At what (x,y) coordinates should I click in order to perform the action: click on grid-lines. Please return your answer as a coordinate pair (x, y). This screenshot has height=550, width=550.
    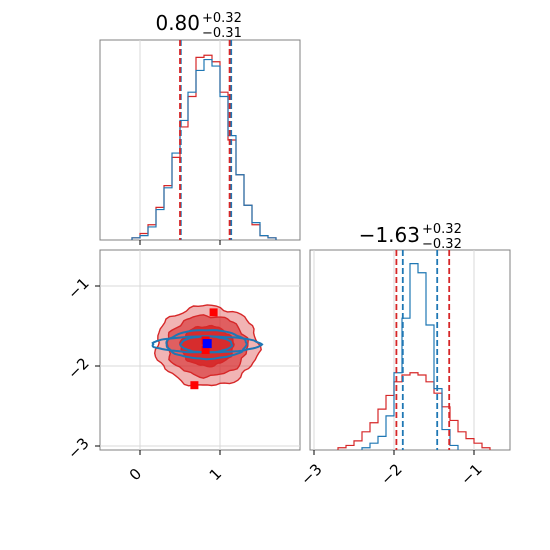
    Looking at the image, I should click on (394, 350).